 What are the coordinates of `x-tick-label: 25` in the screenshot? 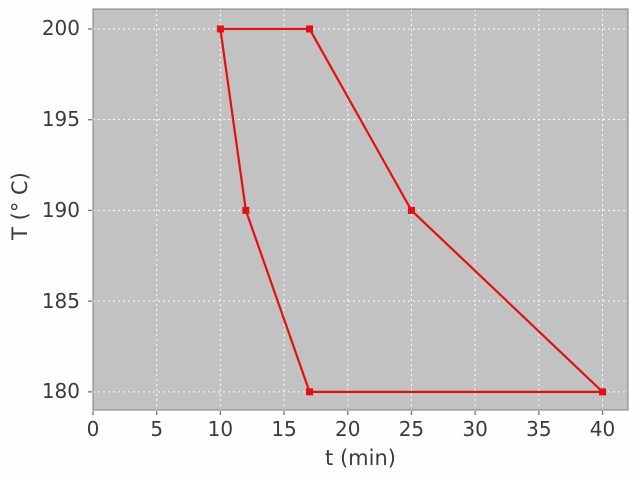 It's located at (411, 429).